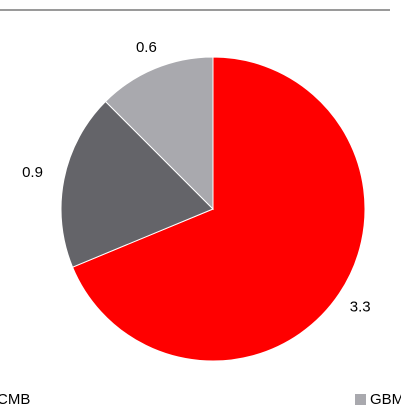 The image size is (401, 414). Describe the element at coordinates (146, 47) in the screenshot. I see `data-label: 0.6` at that location.